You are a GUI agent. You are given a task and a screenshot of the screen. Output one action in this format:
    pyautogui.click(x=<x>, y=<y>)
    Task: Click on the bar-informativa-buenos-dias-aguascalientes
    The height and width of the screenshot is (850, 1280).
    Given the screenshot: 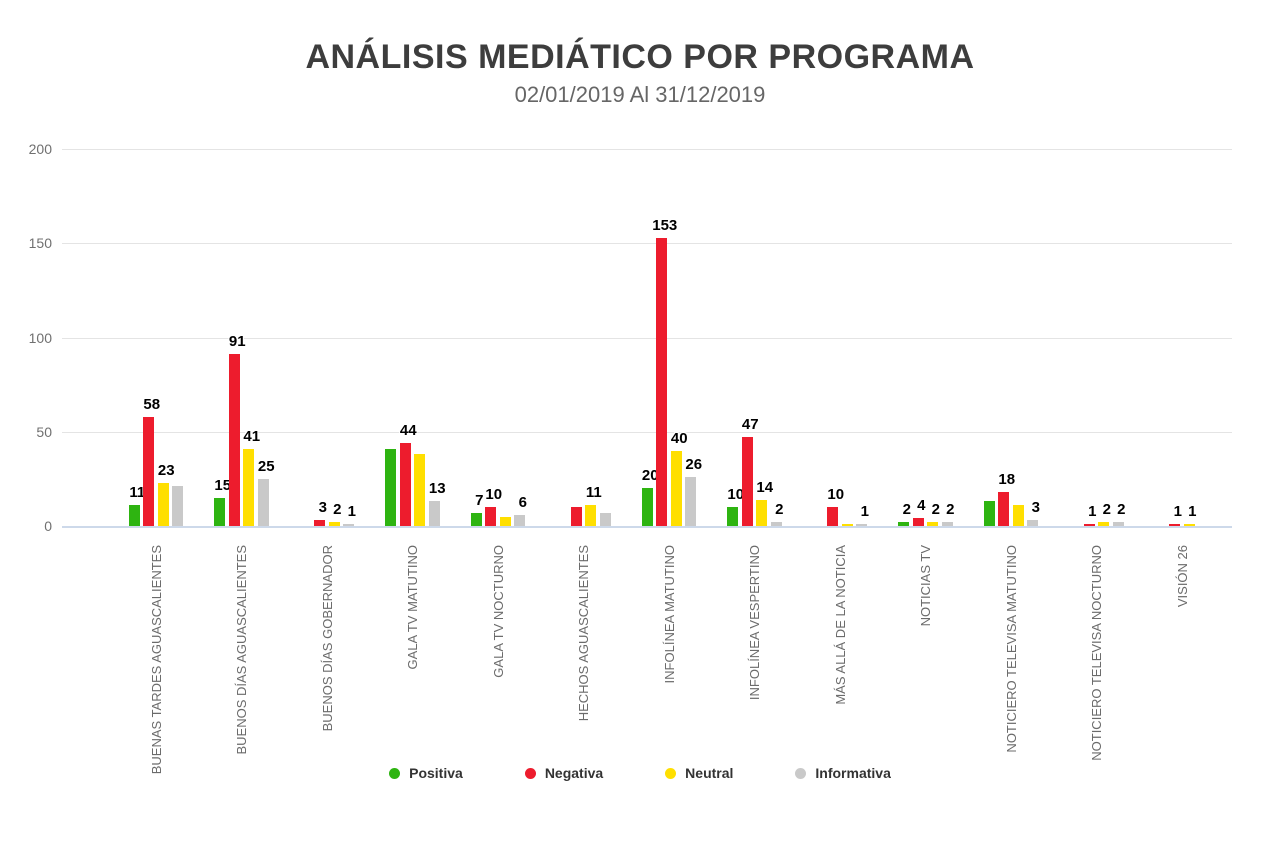 What is the action you would take?
    pyautogui.click(x=263, y=502)
    